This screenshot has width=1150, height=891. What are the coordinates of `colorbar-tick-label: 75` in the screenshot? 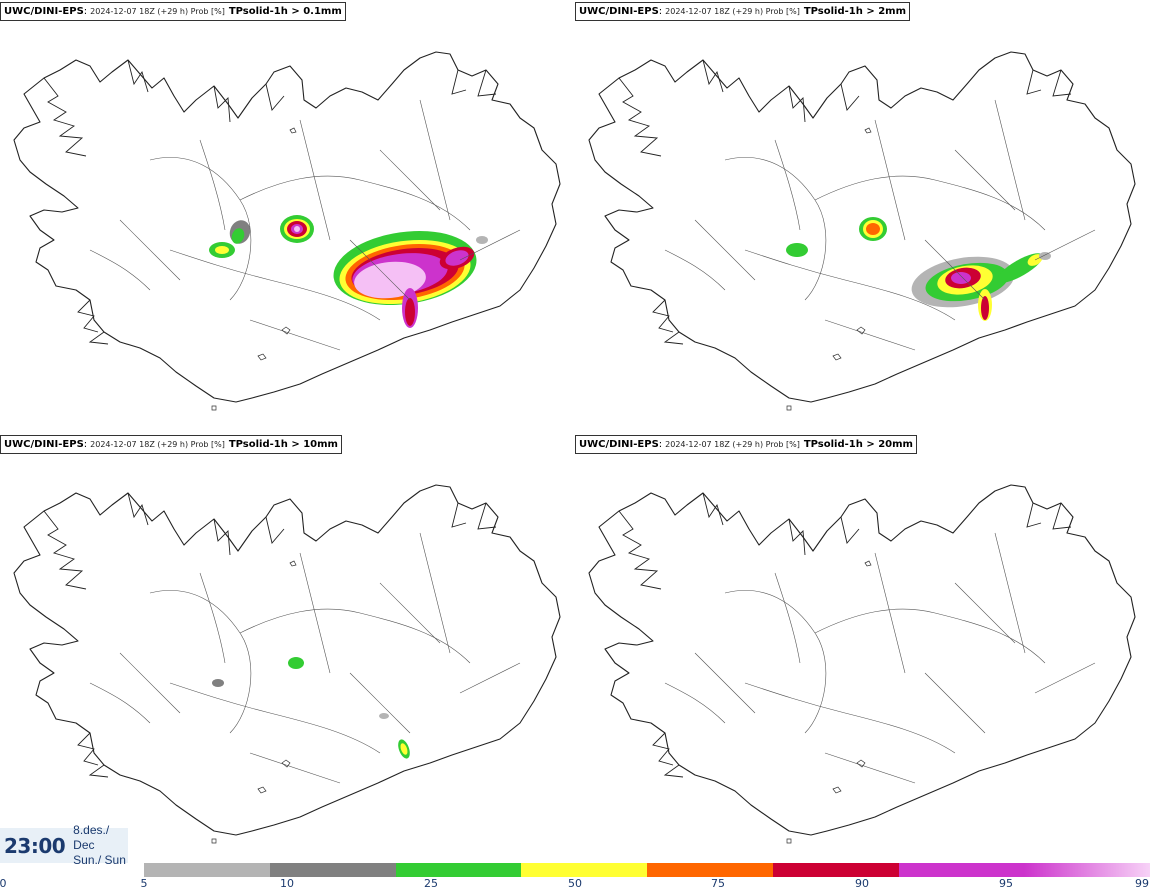 It's located at (718, 883).